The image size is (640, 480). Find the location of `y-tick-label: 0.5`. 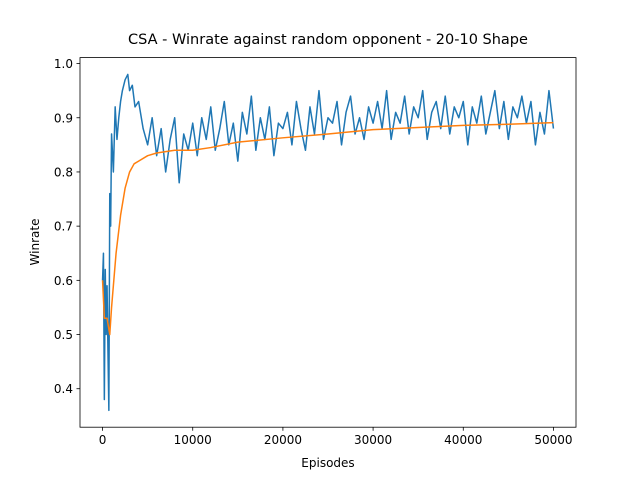

y-tick-label: 0.5 is located at coordinates (63, 335).